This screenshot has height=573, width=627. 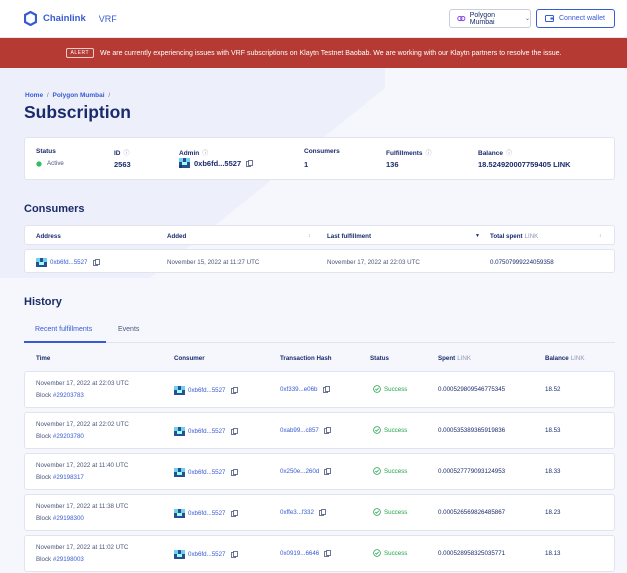 I want to click on tab-events: Events, so click(x=129, y=329).